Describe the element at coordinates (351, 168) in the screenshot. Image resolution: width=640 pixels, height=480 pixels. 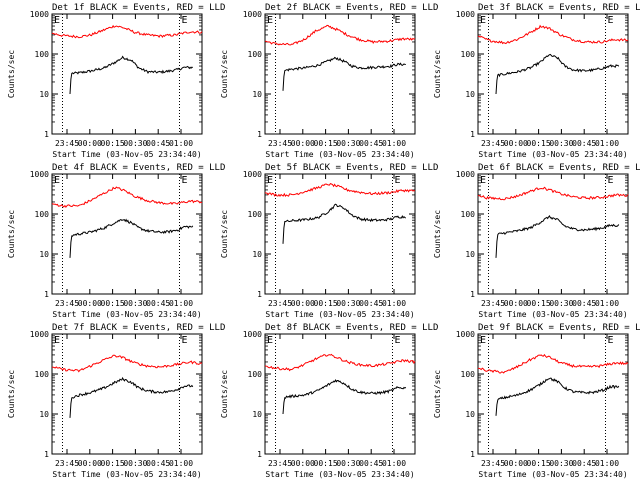
I see `panel-title: Det 5f BLACK = Events, RED = LLD` at that location.